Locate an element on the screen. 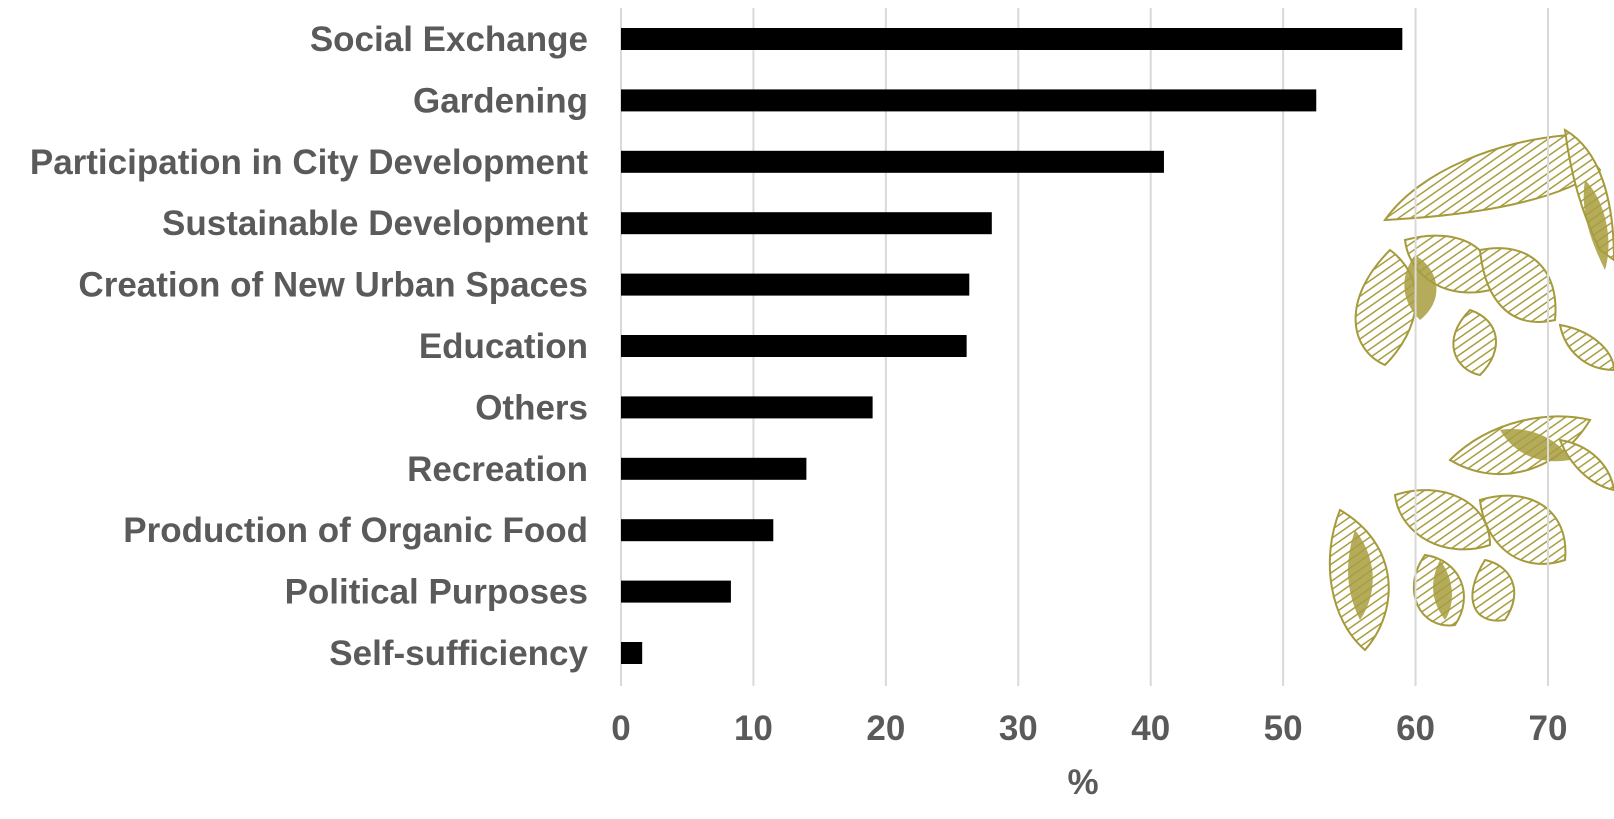 This screenshot has height=819, width=1614. x-tick-label: 50 is located at coordinates (1283, 728).